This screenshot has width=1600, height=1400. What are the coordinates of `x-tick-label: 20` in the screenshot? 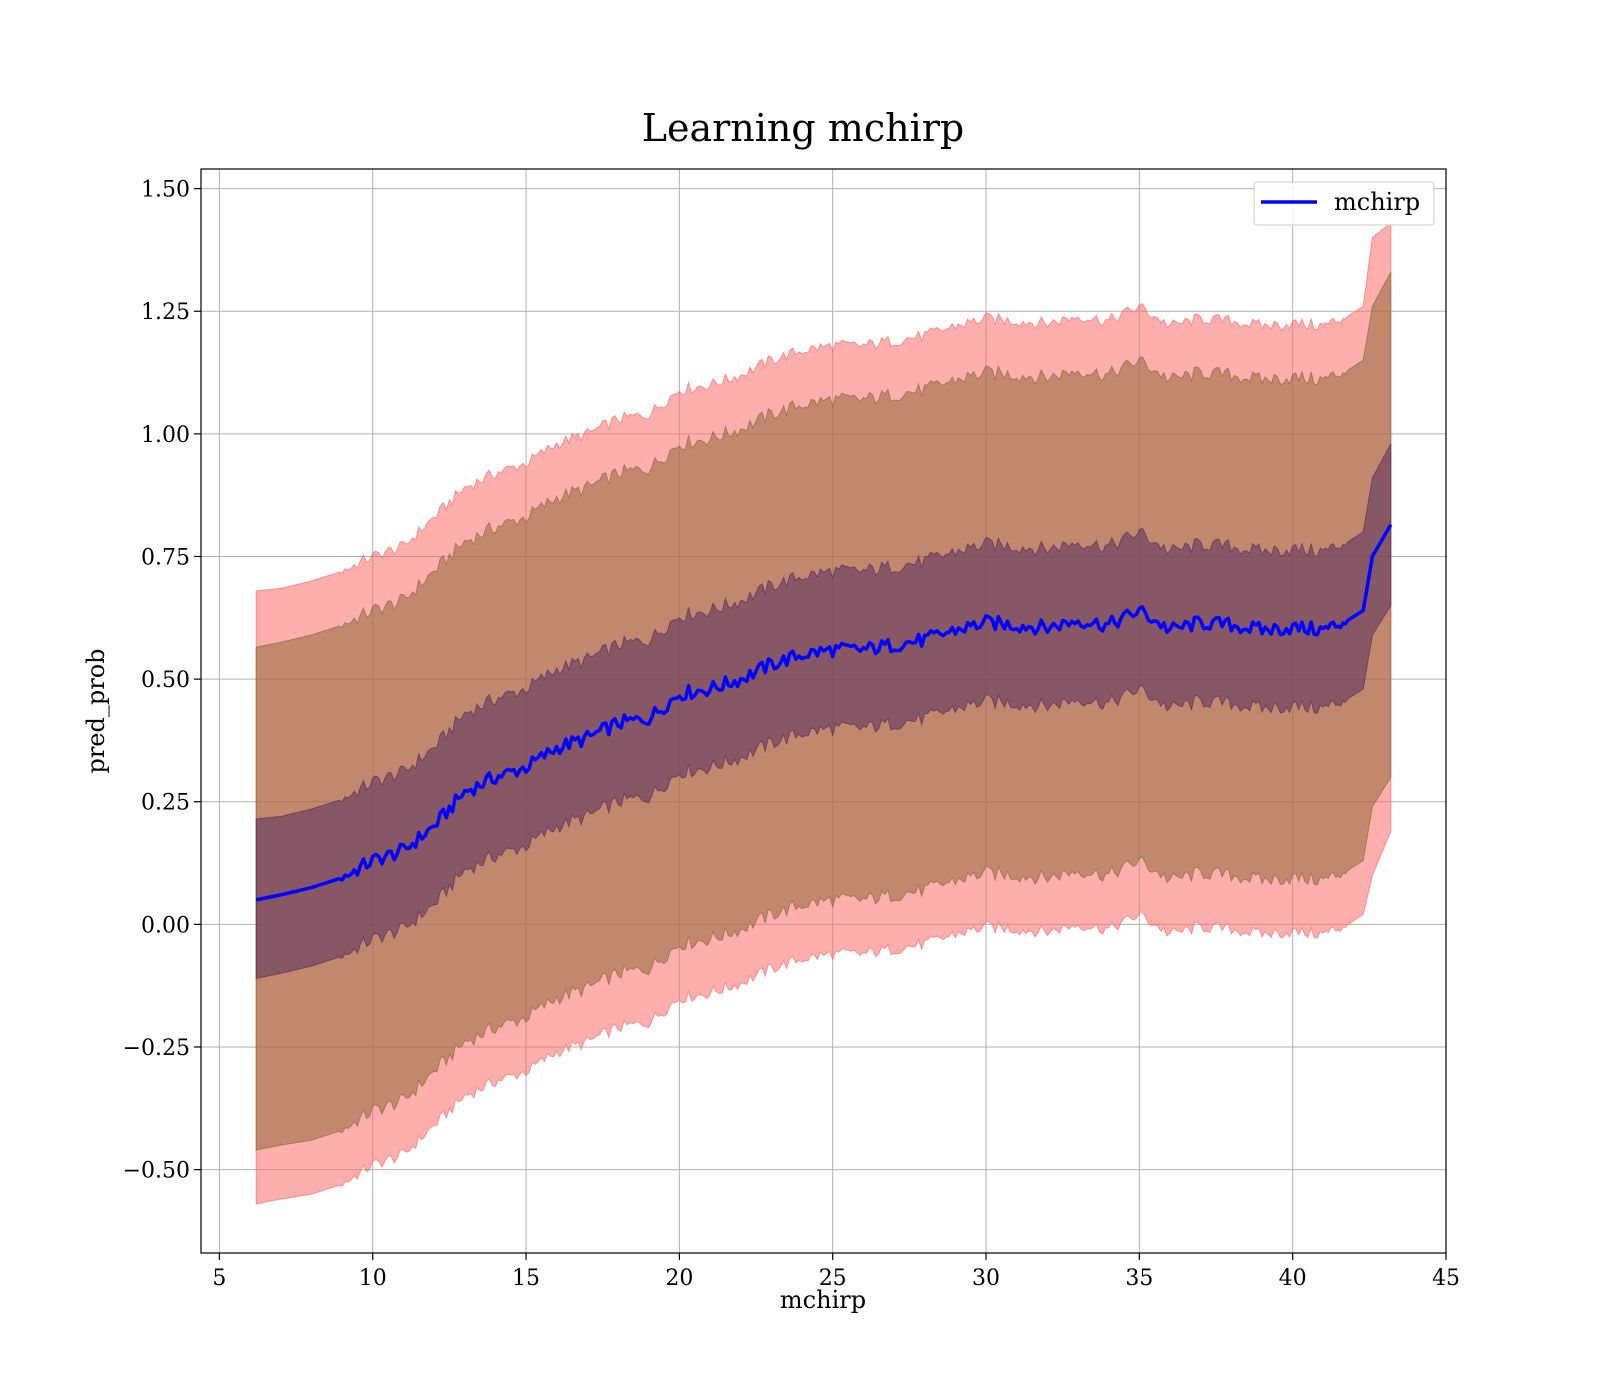 It's located at (679, 1278).